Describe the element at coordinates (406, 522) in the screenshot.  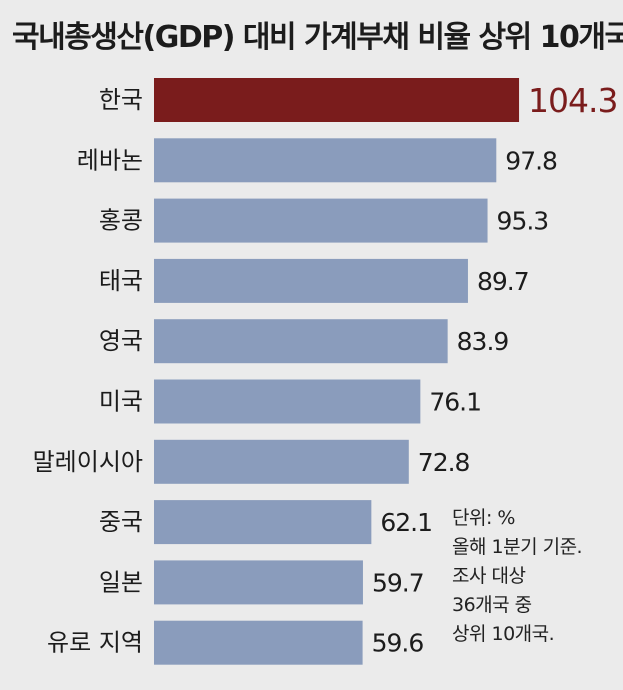
I see `value-label: 62.1` at that location.